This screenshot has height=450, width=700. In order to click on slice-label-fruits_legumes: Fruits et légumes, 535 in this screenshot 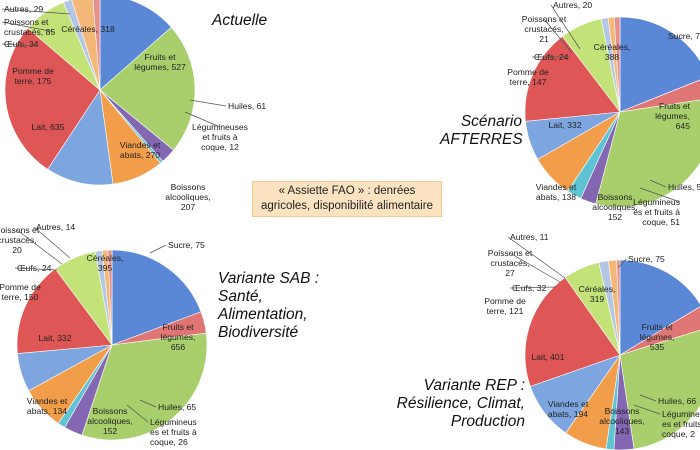, I will do `click(657, 337)`.